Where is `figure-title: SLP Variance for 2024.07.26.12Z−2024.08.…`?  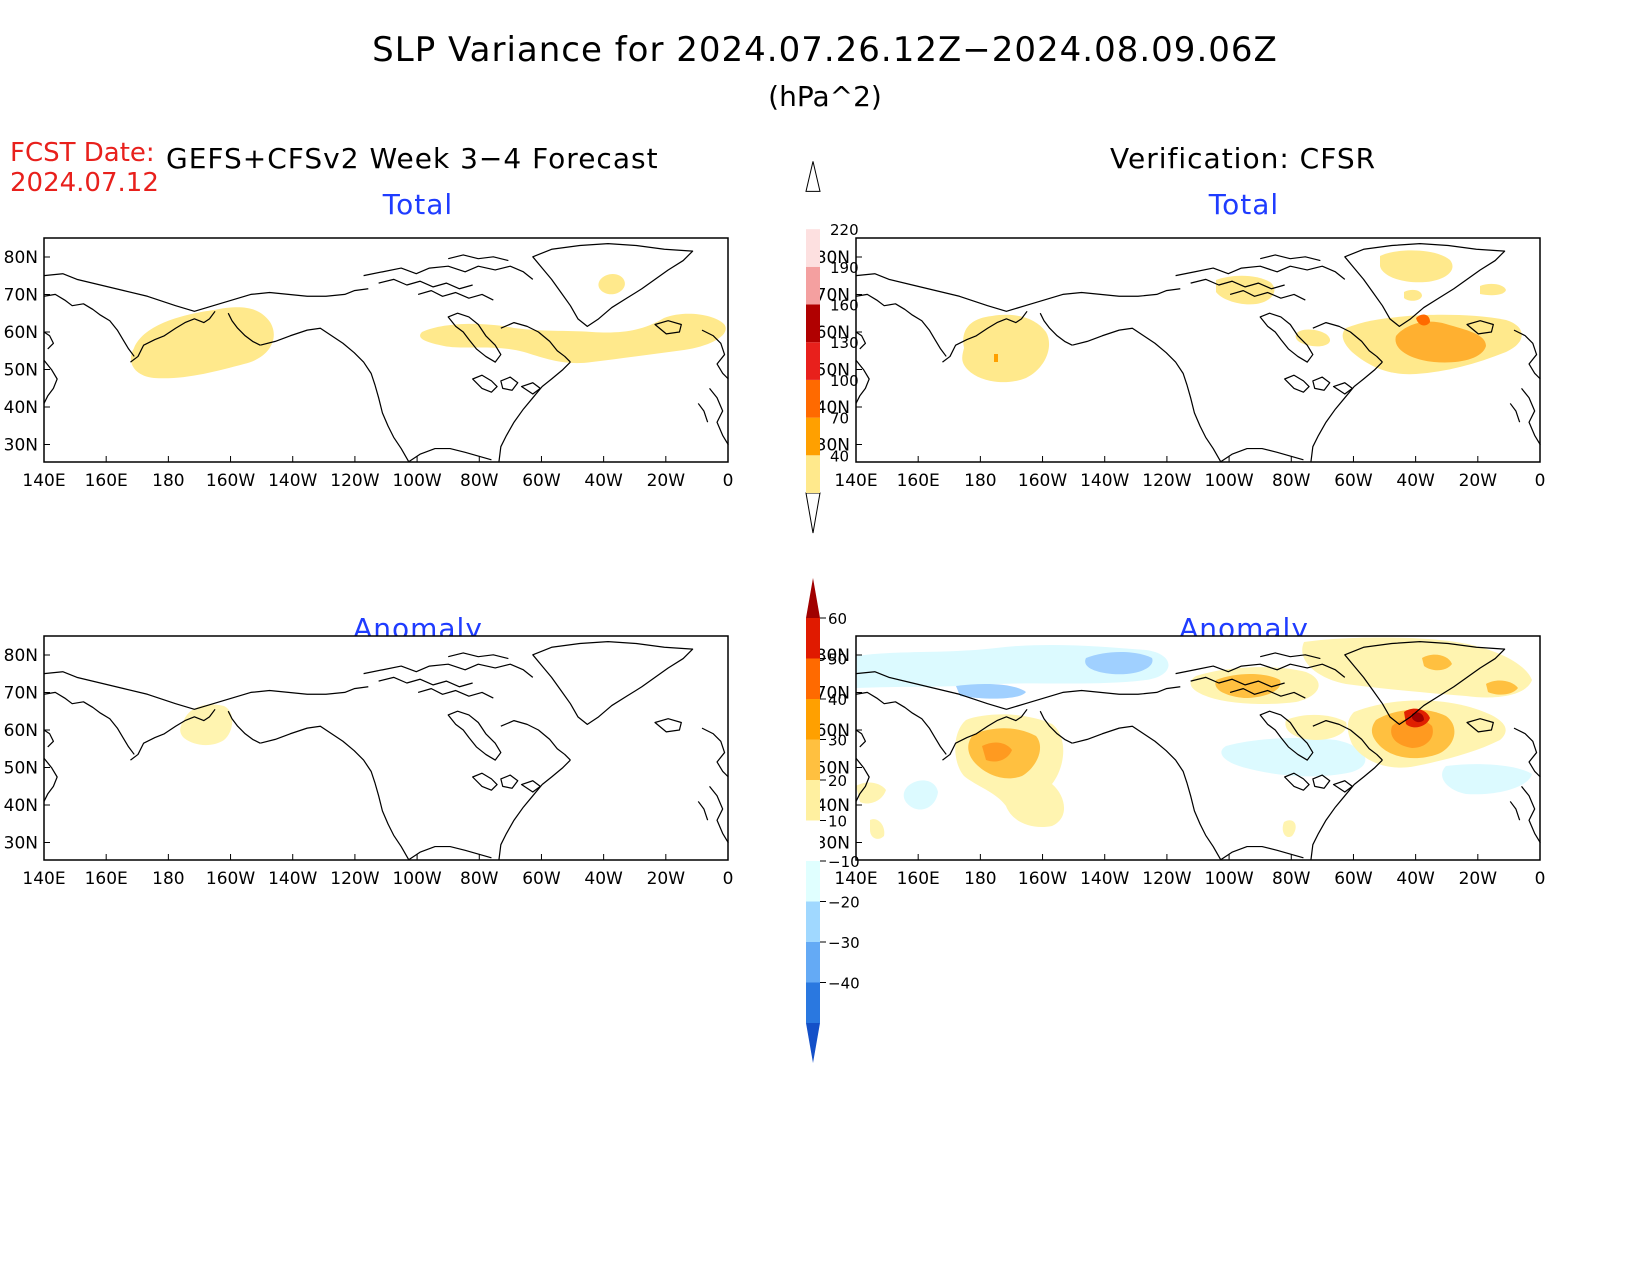
figure-title: SLP Variance for 2024.07.26.12Z−2024.08.… is located at coordinates (825, 50).